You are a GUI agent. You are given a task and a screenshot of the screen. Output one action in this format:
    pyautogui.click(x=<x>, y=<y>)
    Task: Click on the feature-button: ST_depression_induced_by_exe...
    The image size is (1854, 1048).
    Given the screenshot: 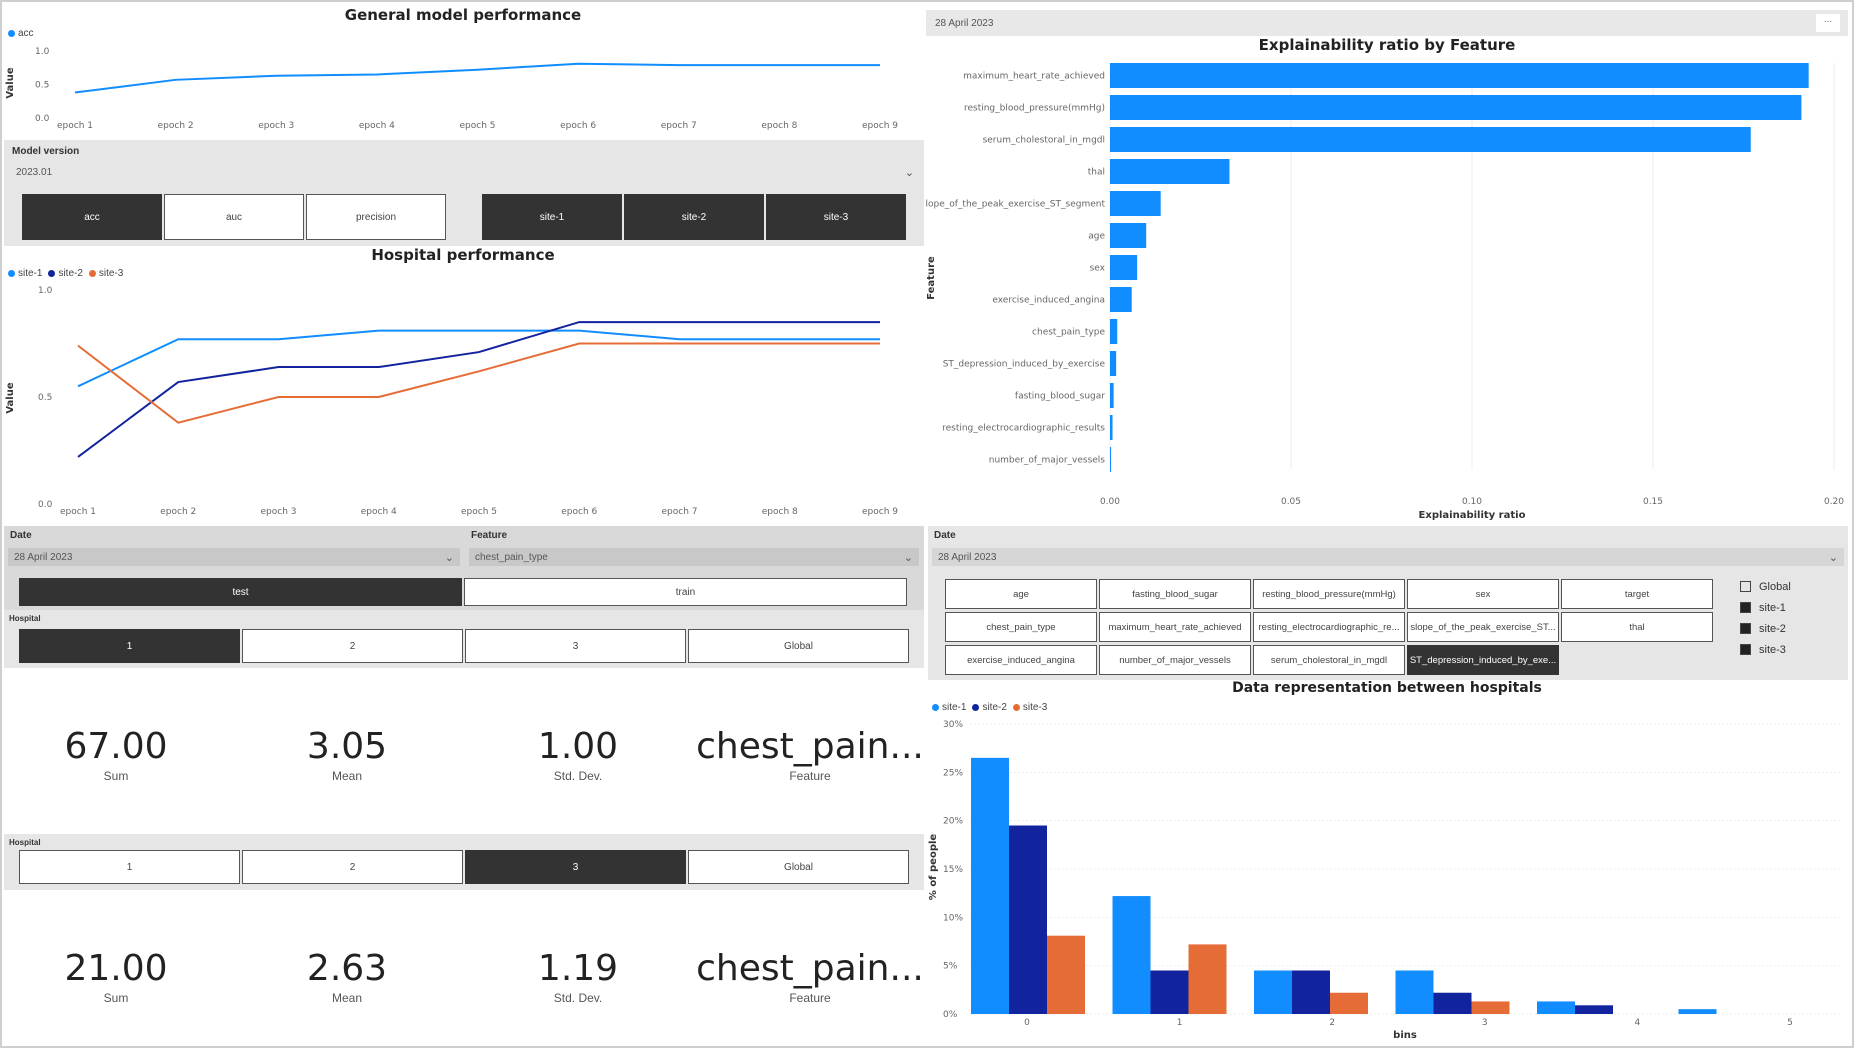 What is the action you would take?
    pyautogui.click(x=1483, y=660)
    